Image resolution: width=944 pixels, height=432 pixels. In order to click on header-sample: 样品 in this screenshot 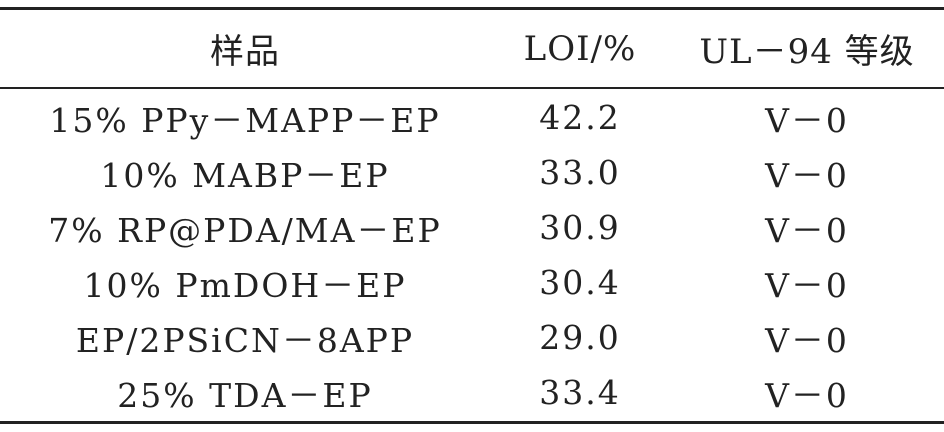, I will do `click(245, 52)`.